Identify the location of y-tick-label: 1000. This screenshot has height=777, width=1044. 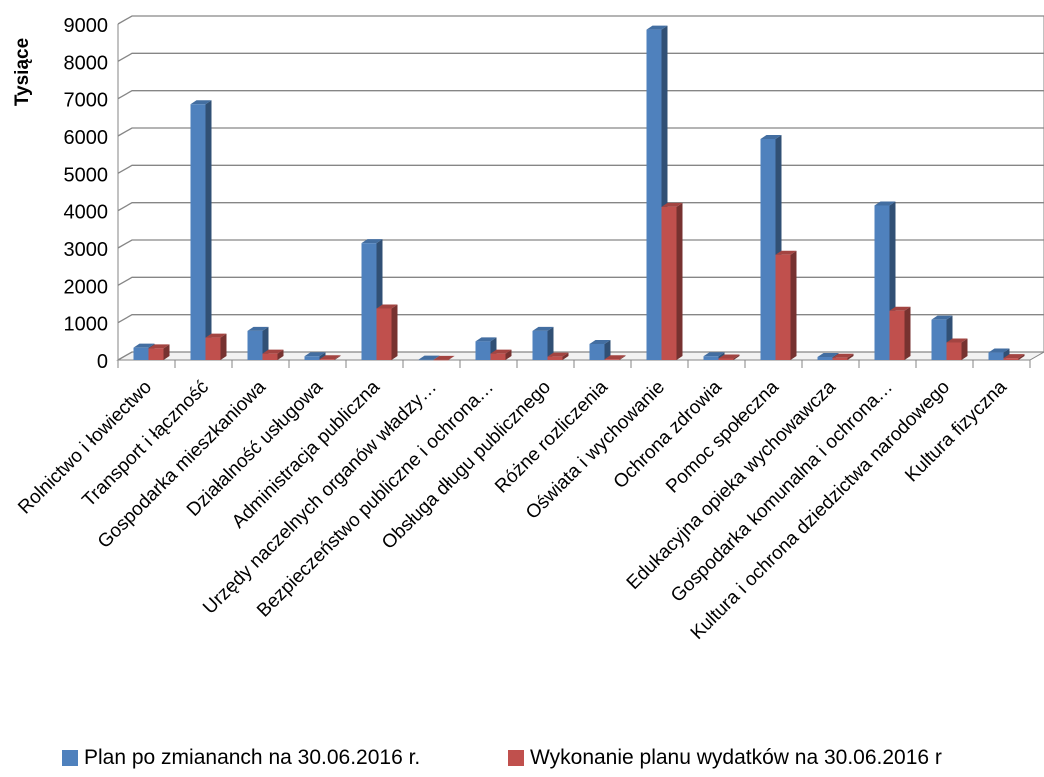
(86, 325).